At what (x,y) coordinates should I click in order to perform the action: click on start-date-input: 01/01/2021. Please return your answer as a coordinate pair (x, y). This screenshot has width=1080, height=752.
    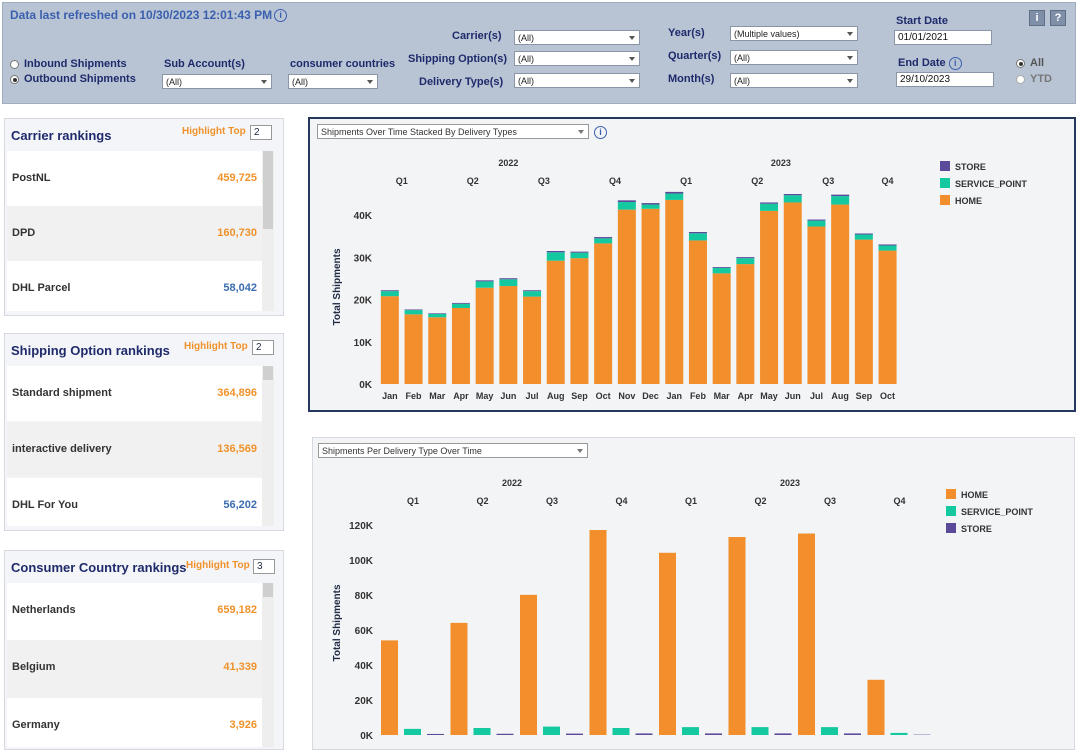
    Looking at the image, I should click on (943, 37).